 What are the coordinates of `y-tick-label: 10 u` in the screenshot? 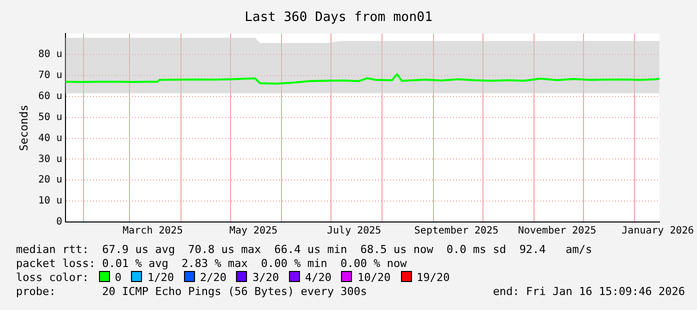 It's located at (50, 201).